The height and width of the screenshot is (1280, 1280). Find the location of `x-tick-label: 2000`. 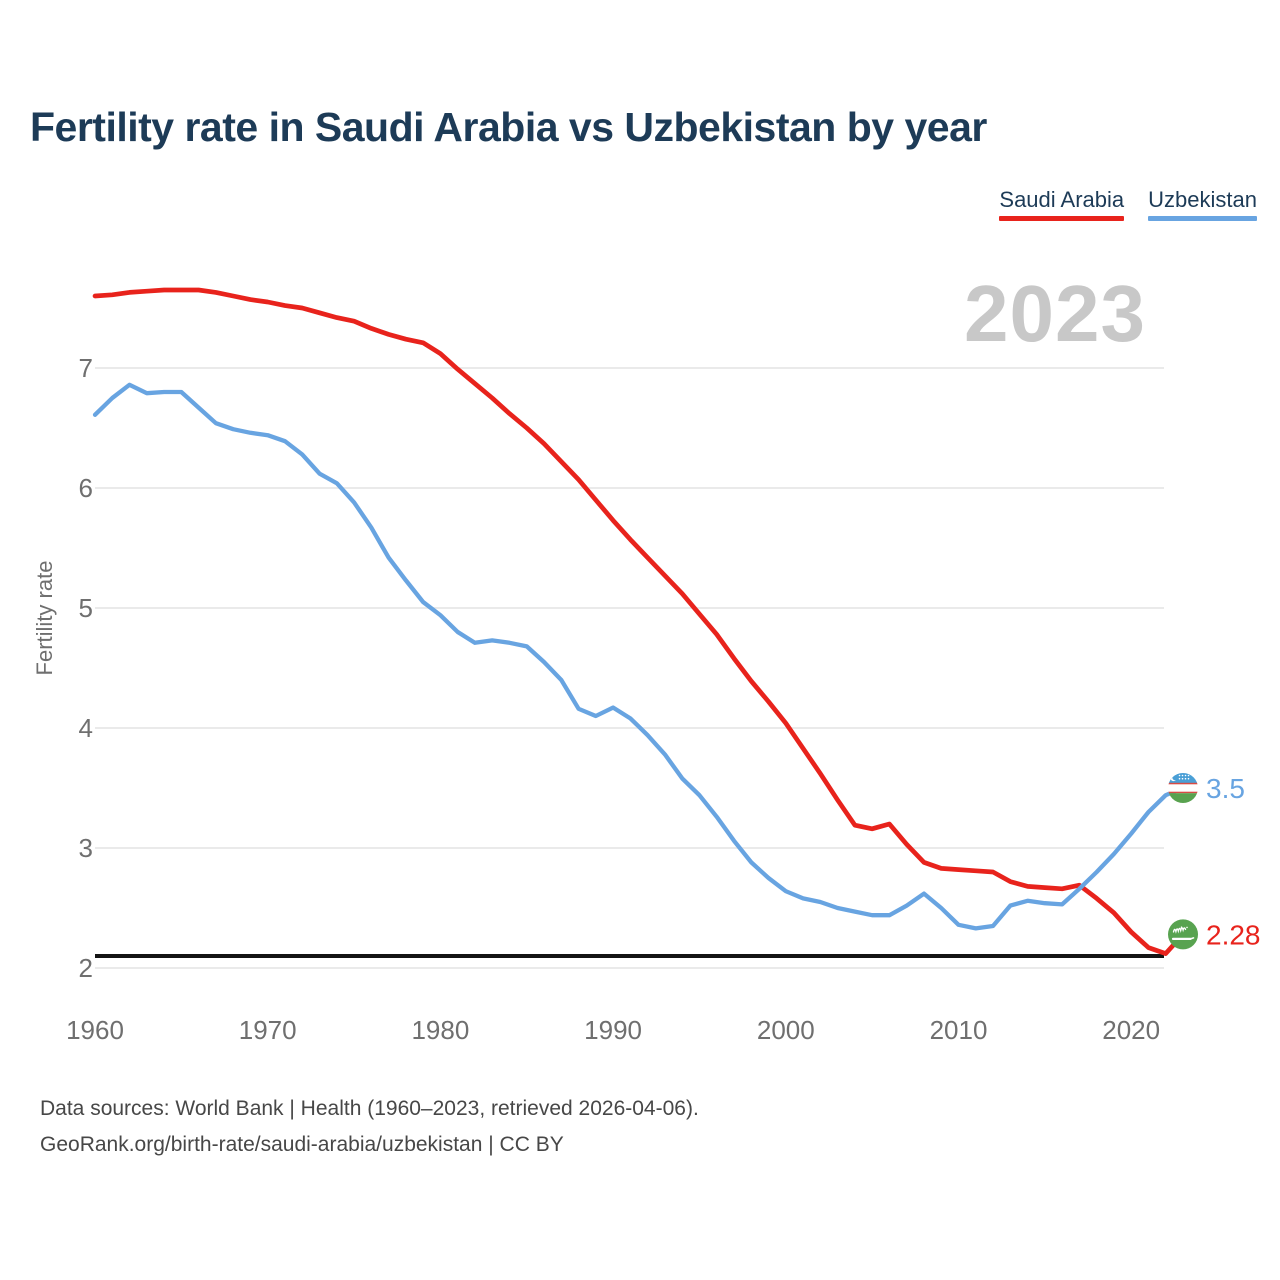

x-tick-label: 2000 is located at coordinates (786, 1030).